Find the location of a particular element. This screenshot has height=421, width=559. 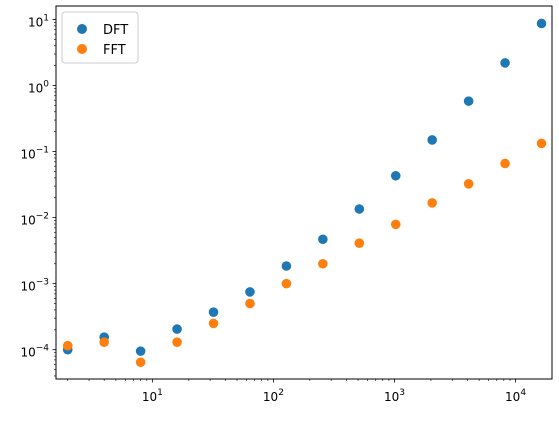

legend-marker-fft is located at coordinates (82, 49).